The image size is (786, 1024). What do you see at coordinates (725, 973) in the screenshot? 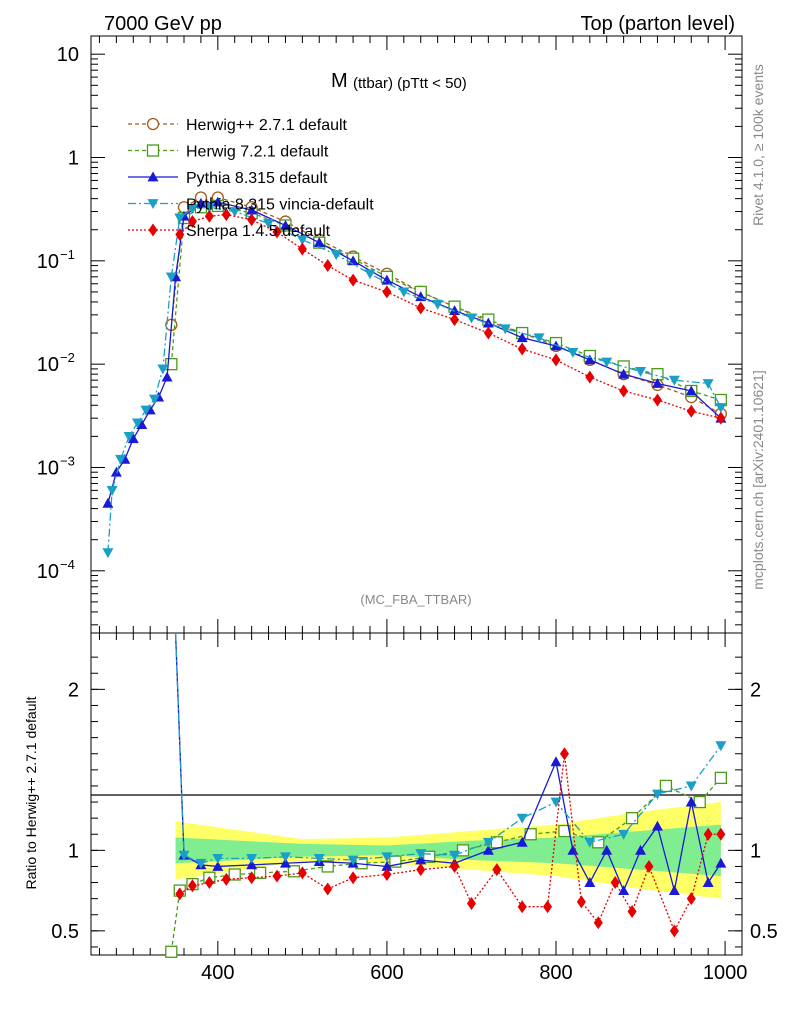
I see `x-tick-label: 1000` at bounding box center [725, 973].